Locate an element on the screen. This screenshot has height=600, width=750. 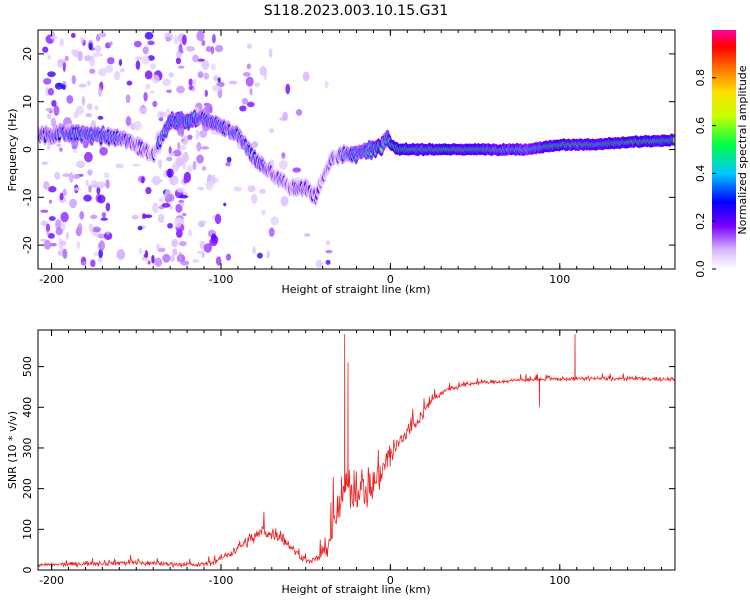
y-tick-label: 0 is located at coordinates (27, 570).